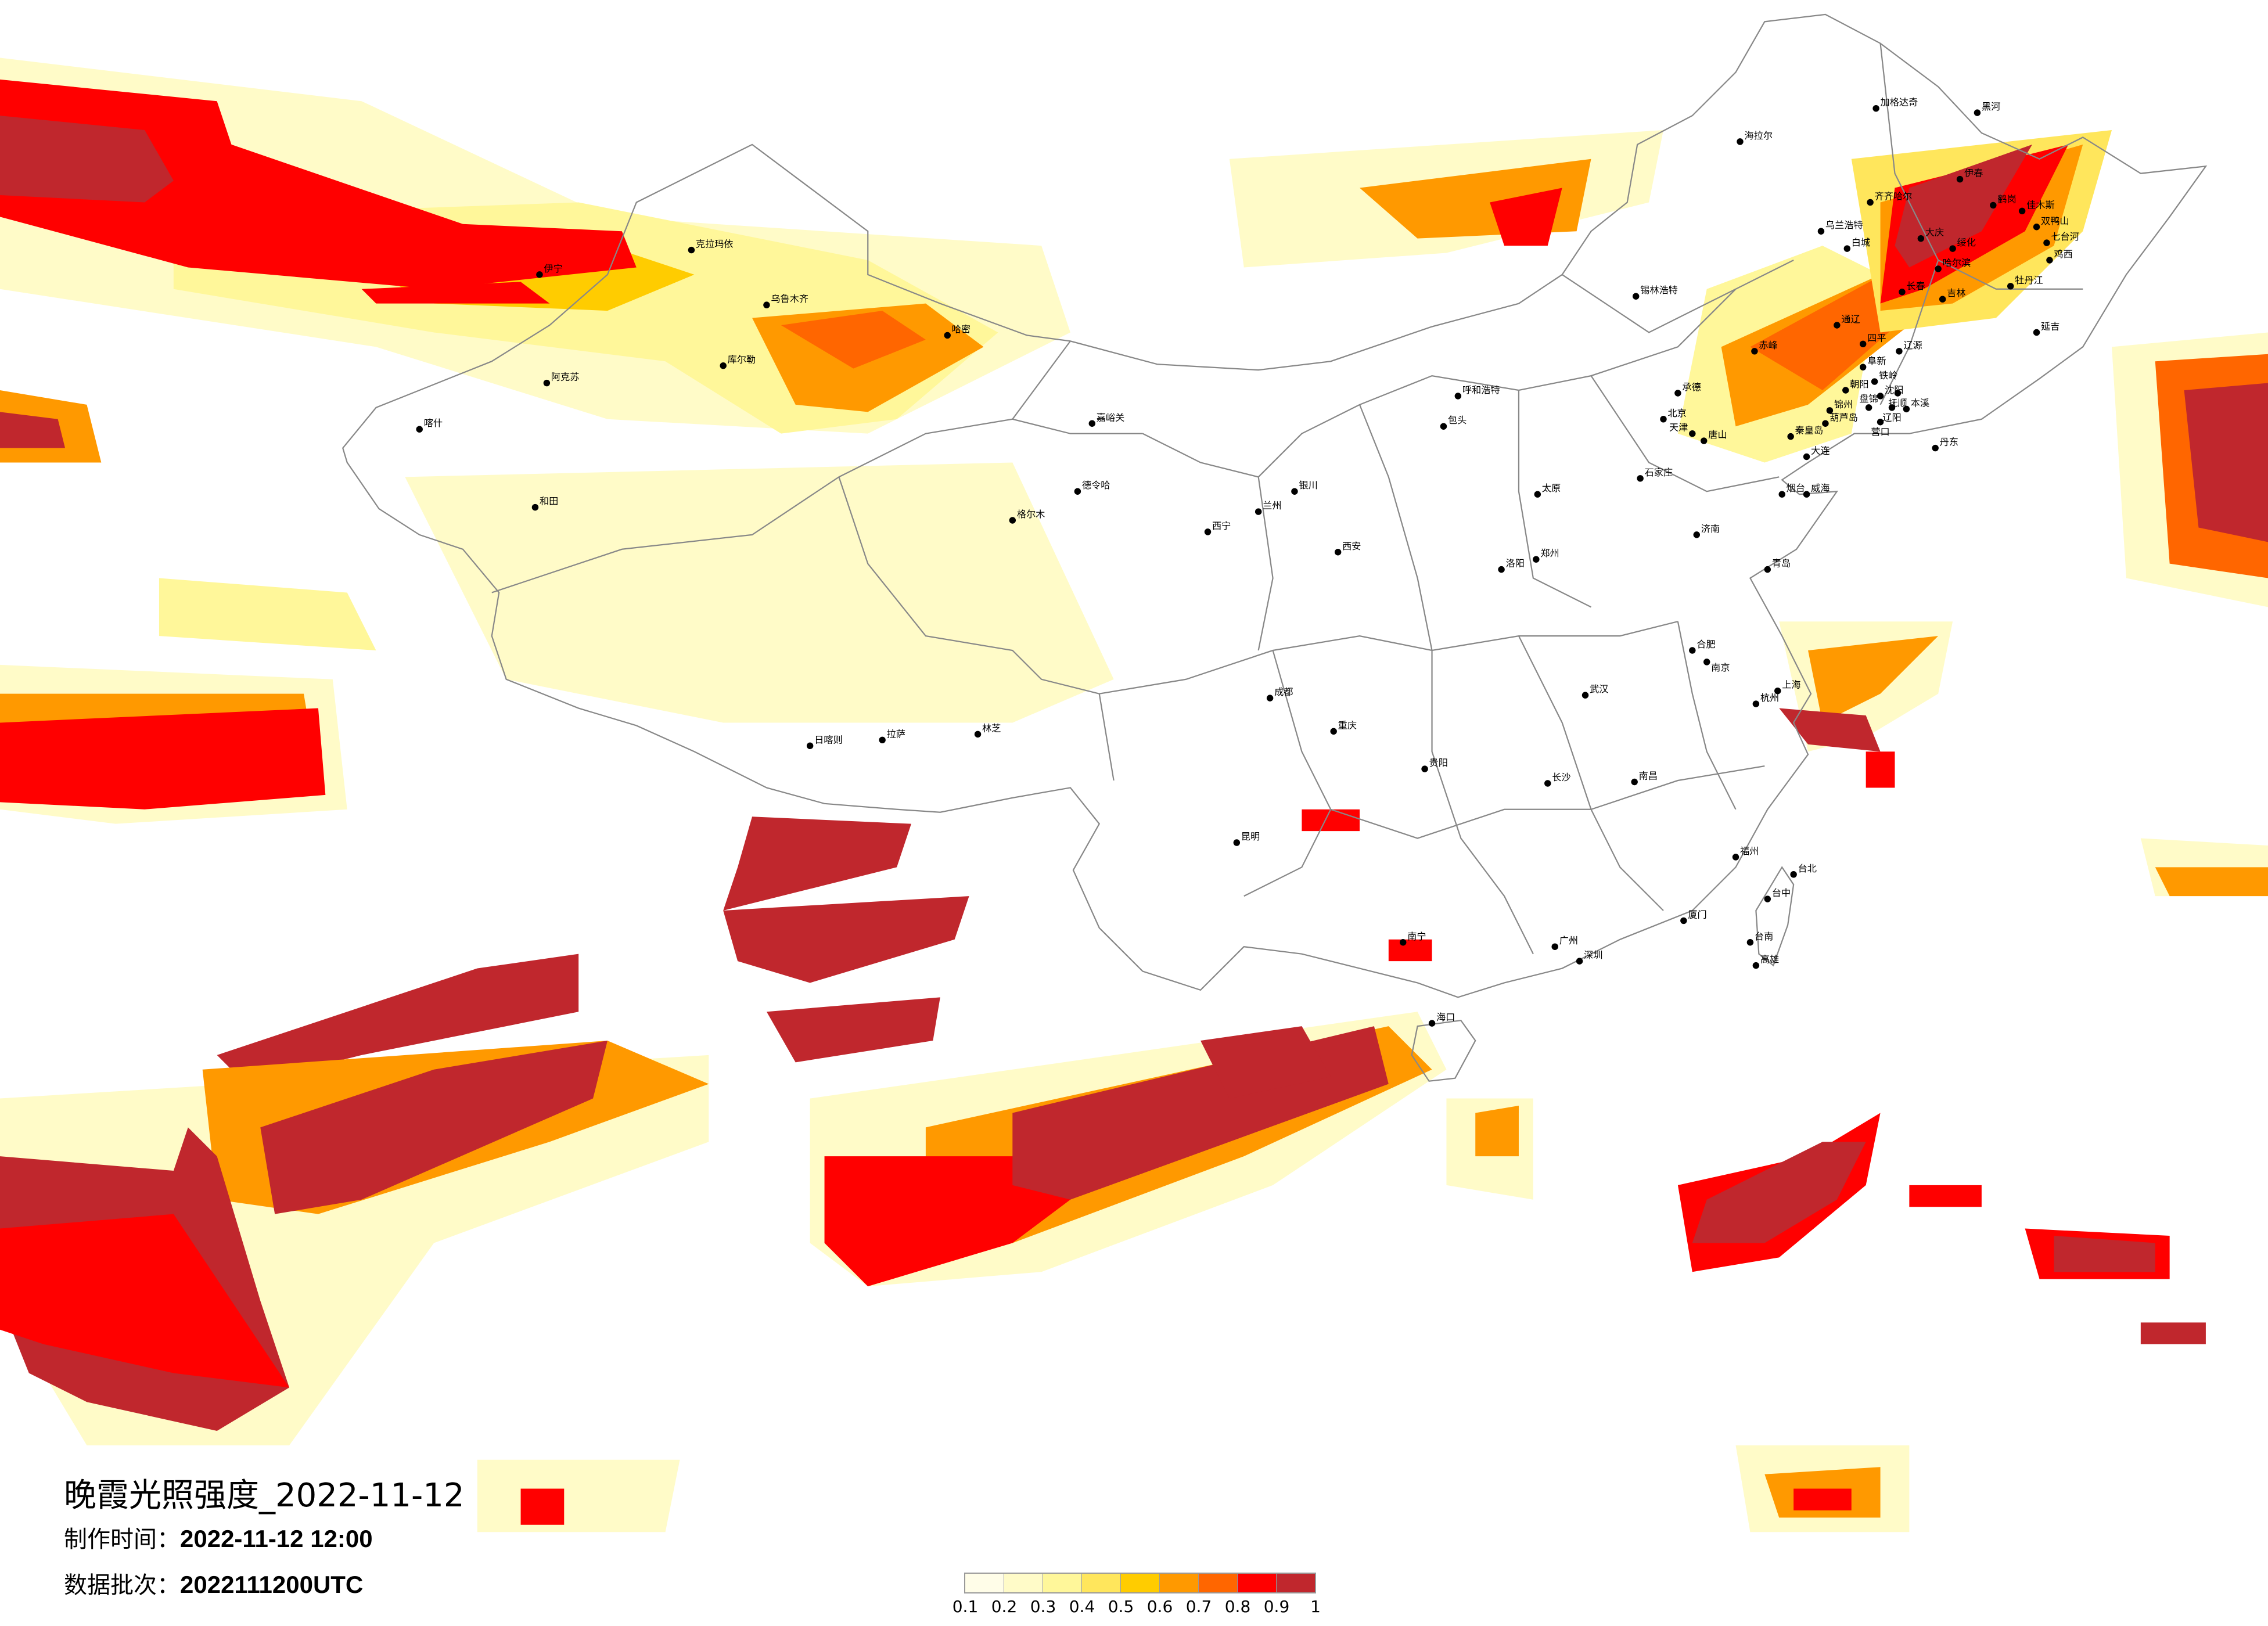 The height and width of the screenshot is (1626, 2268). I want to click on city-label: 银川, so click(1308, 485).